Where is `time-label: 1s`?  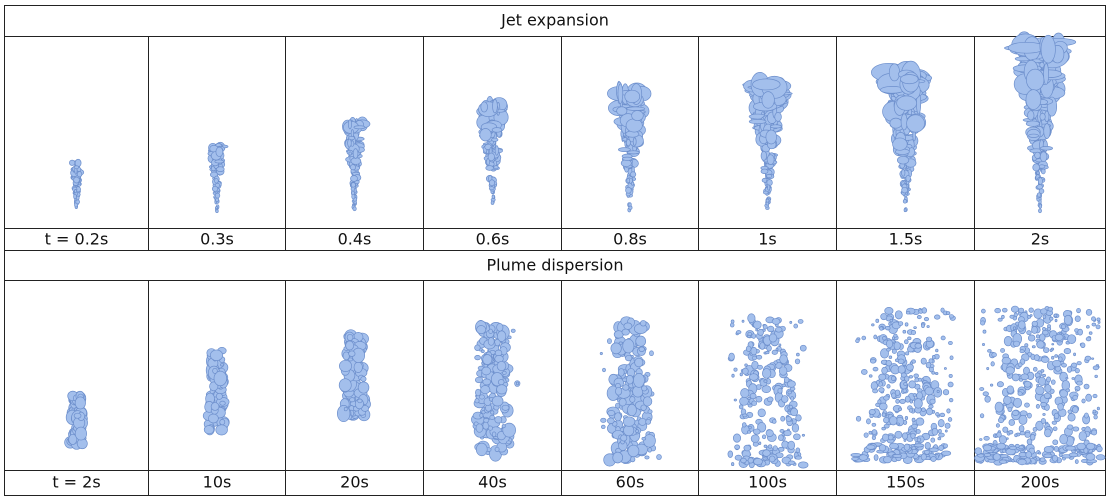 time-label: 1s is located at coordinates (767, 239).